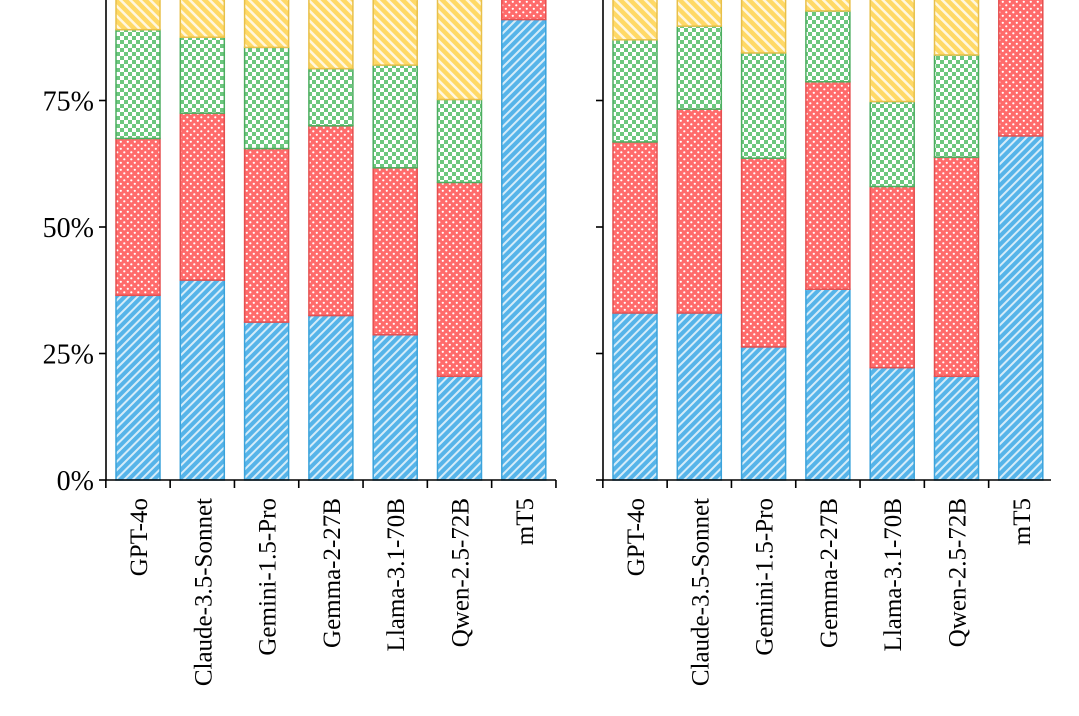 This screenshot has height=716, width=1079. I want to click on y-tick-label: 0%, so click(75, 481).